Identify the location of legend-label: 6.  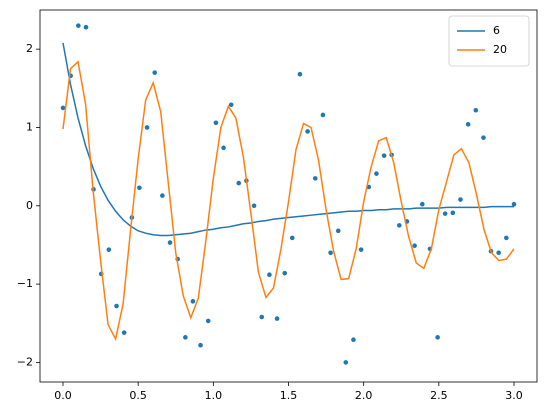
(496, 30).